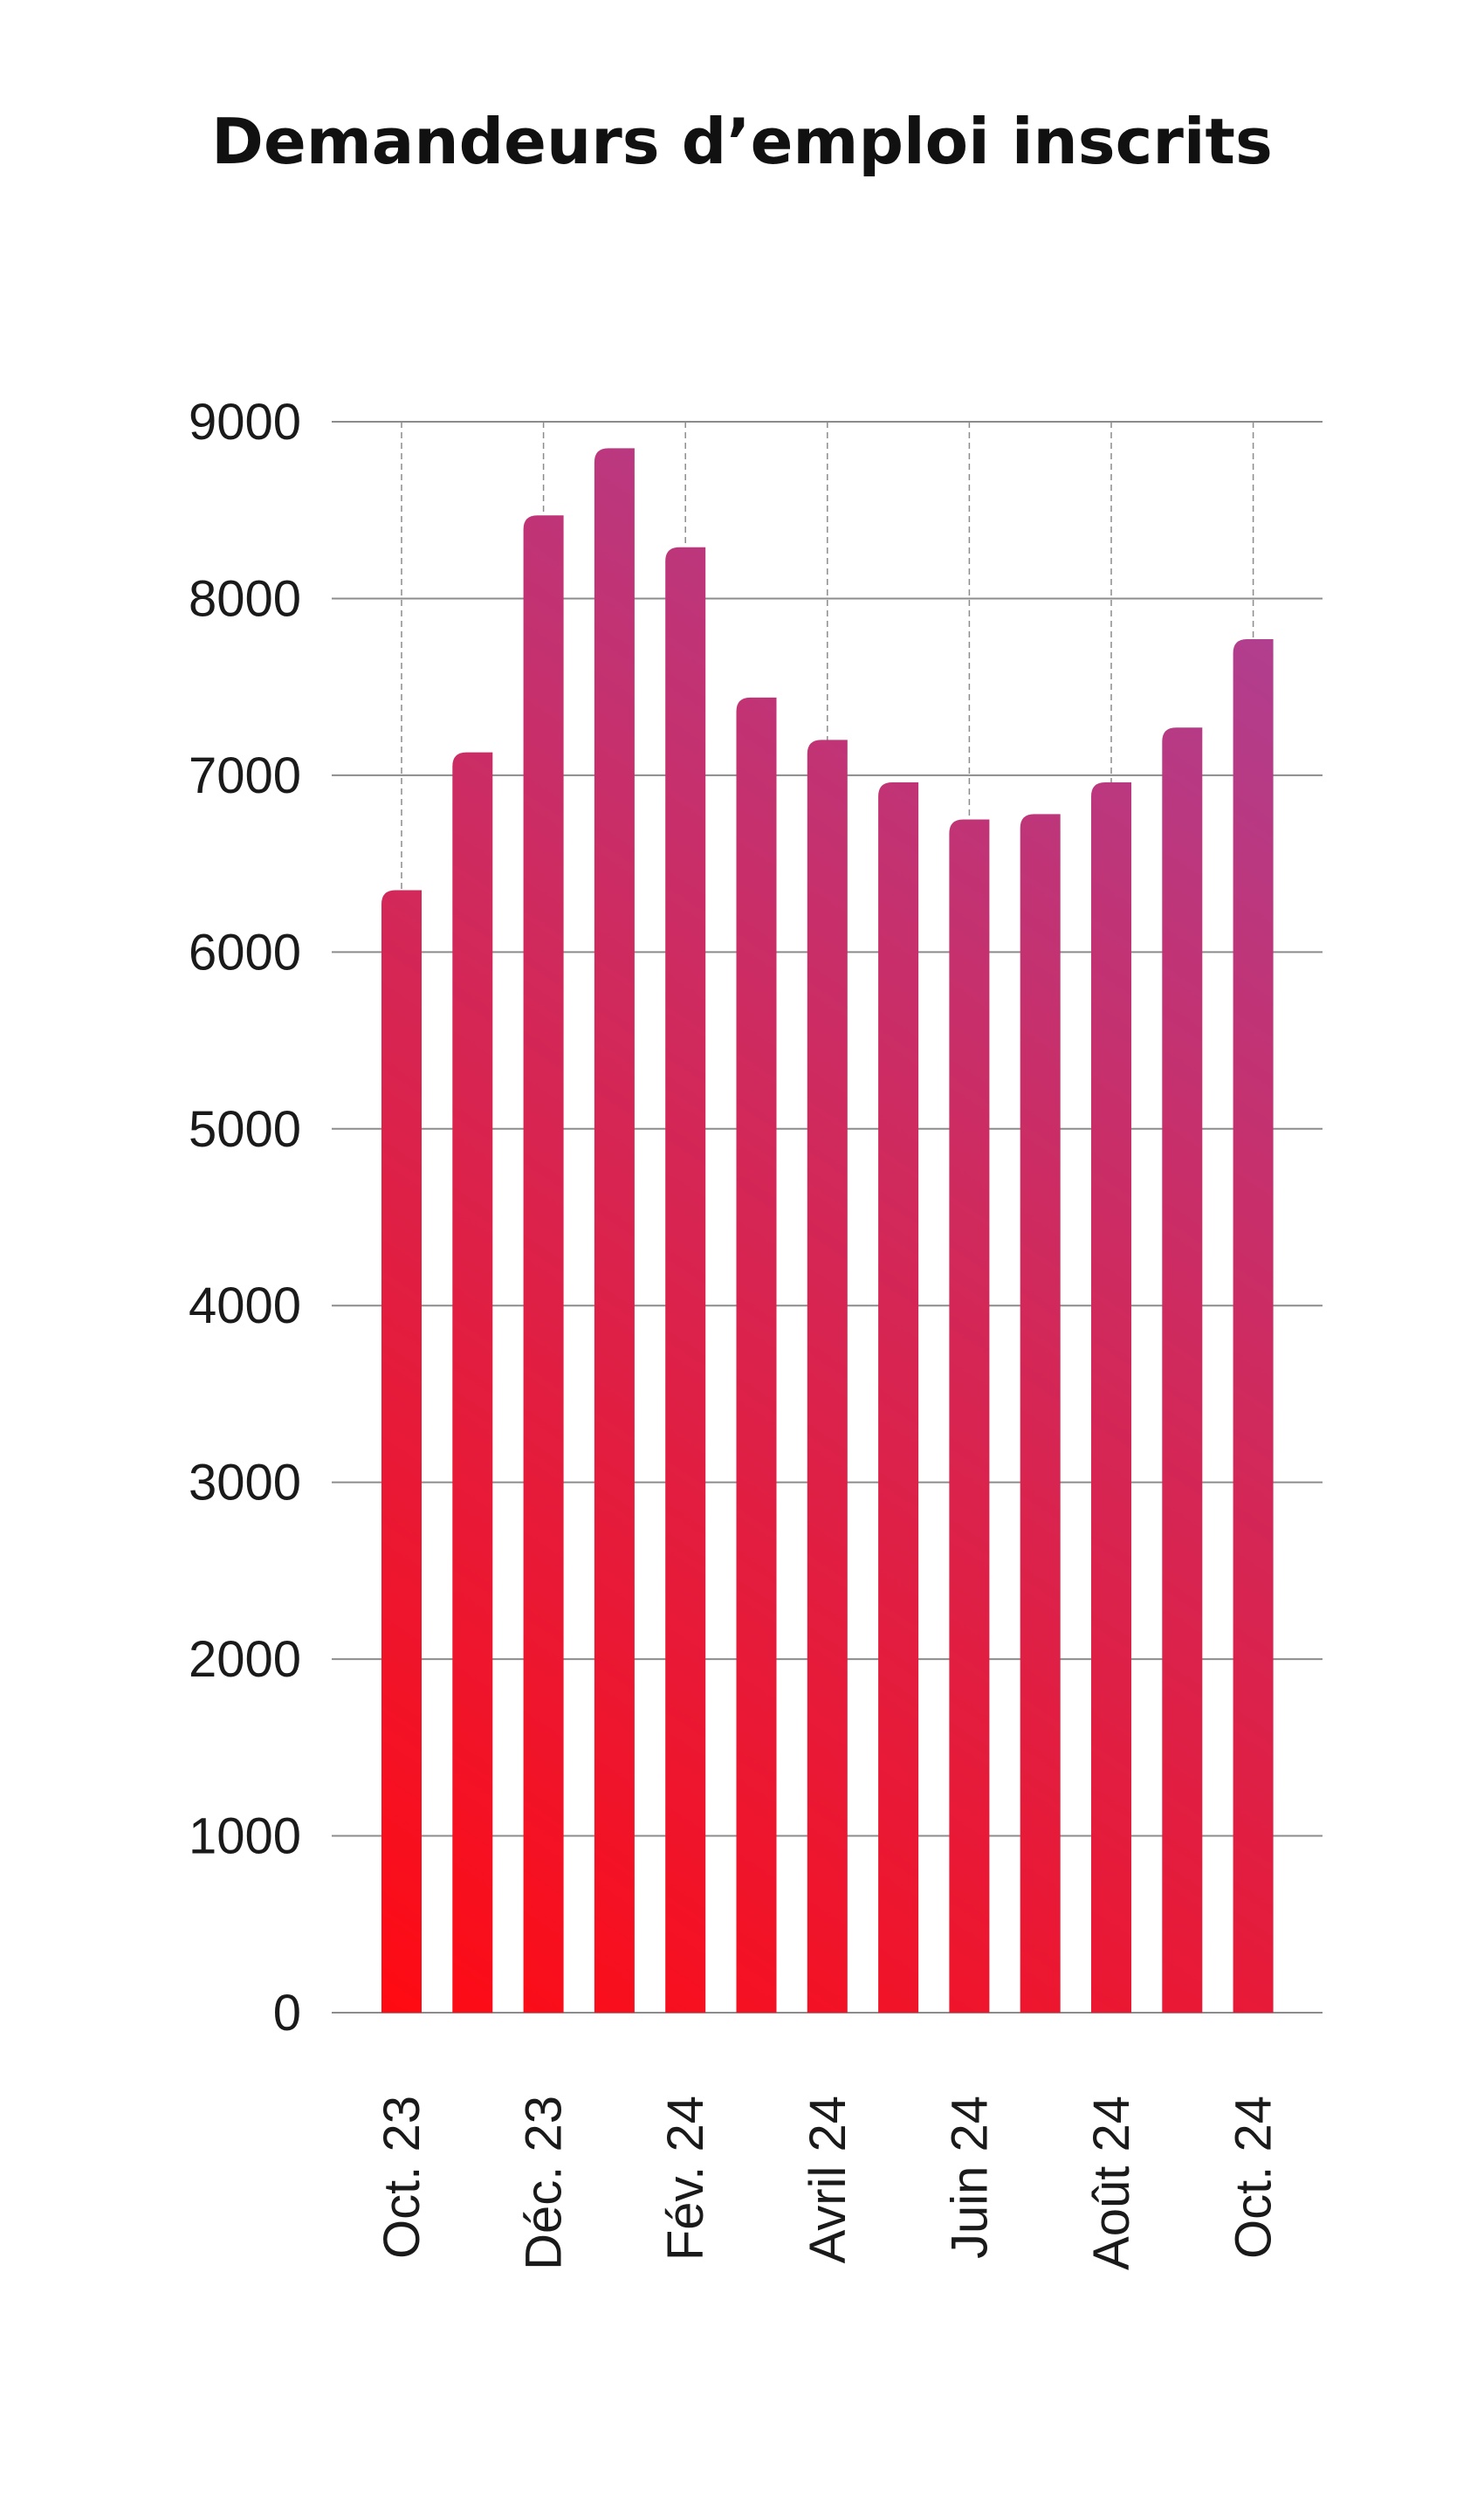 Image resolution: width=1484 pixels, height=2506 pixels. Describe the element at coordinates (544, 2183) in the screenshot. I see `x-tick-label: Déc. 23` at that location.